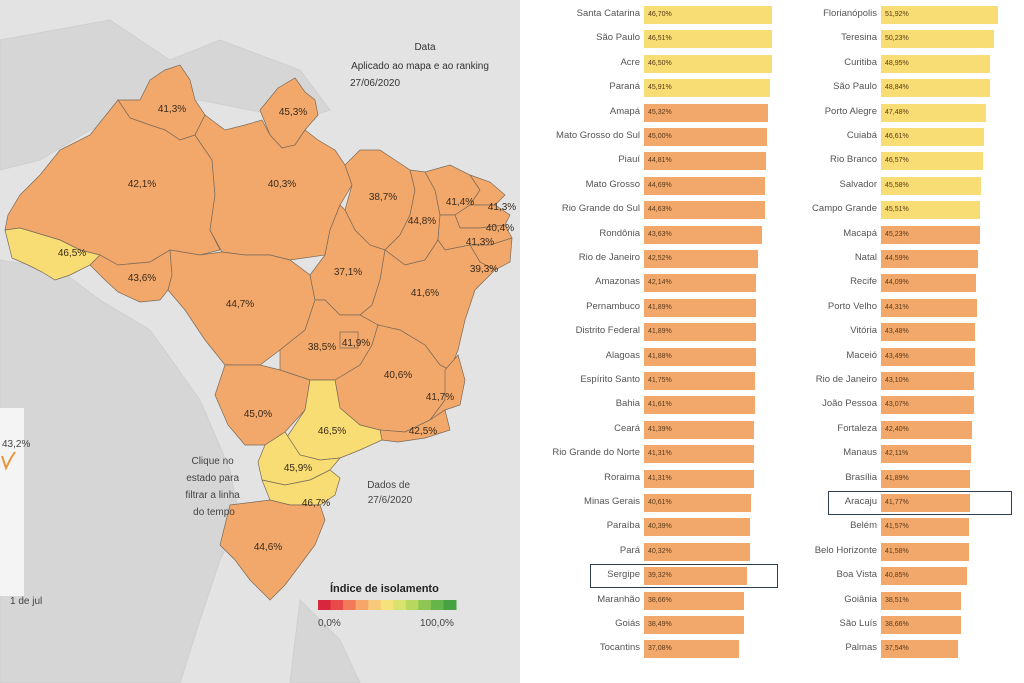 The image size is (1024, 683). What do you see at coordinates (931, 210) in the screenshot?
I see `ranking-bar: 45,51%` at bounding box center [931, 210].